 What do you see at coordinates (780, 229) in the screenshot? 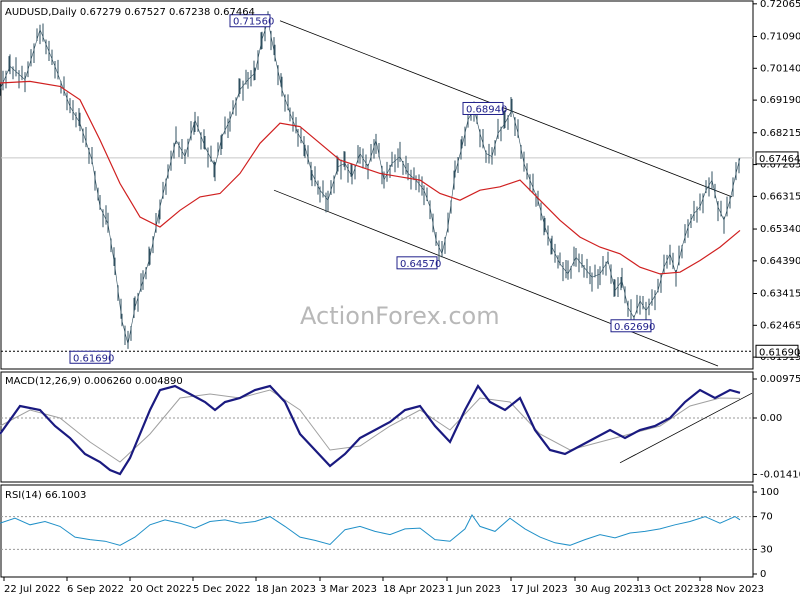
I see `price-axis-tick-label: 0.65340` at bounding box center [780, 229].